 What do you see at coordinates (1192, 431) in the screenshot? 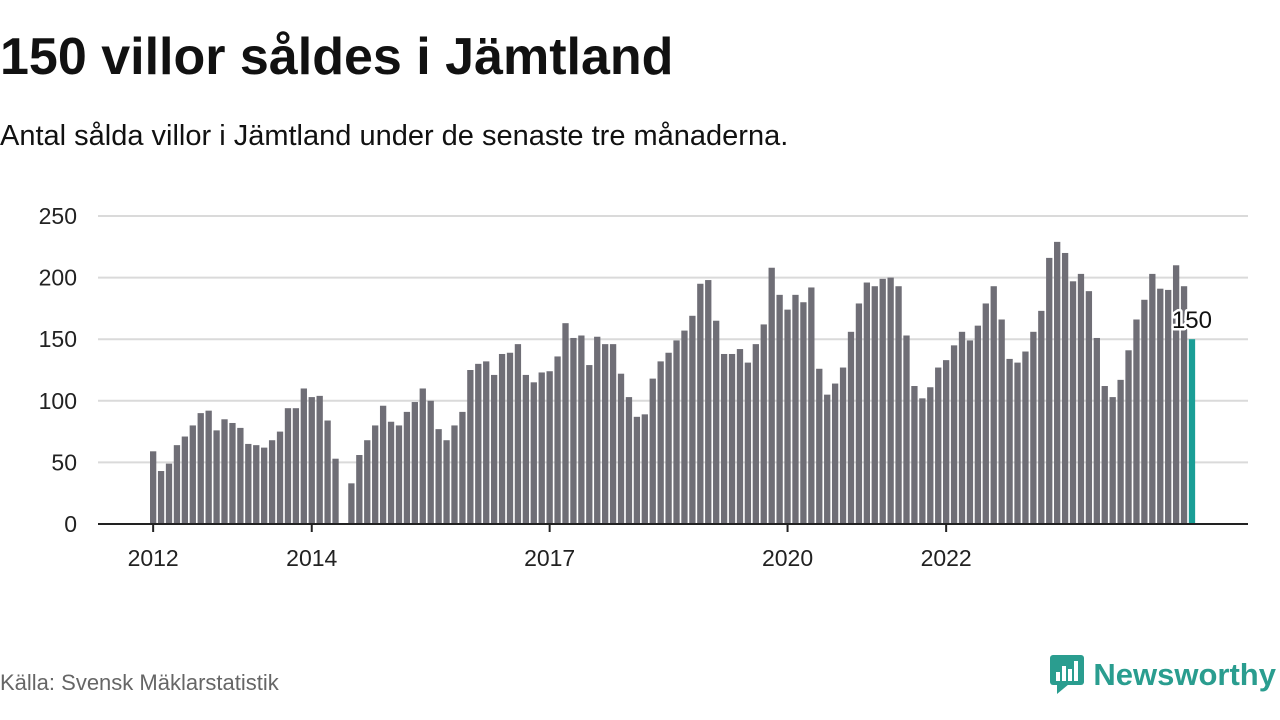
I see `bar-highlight` at bounding box center [1192, 431].